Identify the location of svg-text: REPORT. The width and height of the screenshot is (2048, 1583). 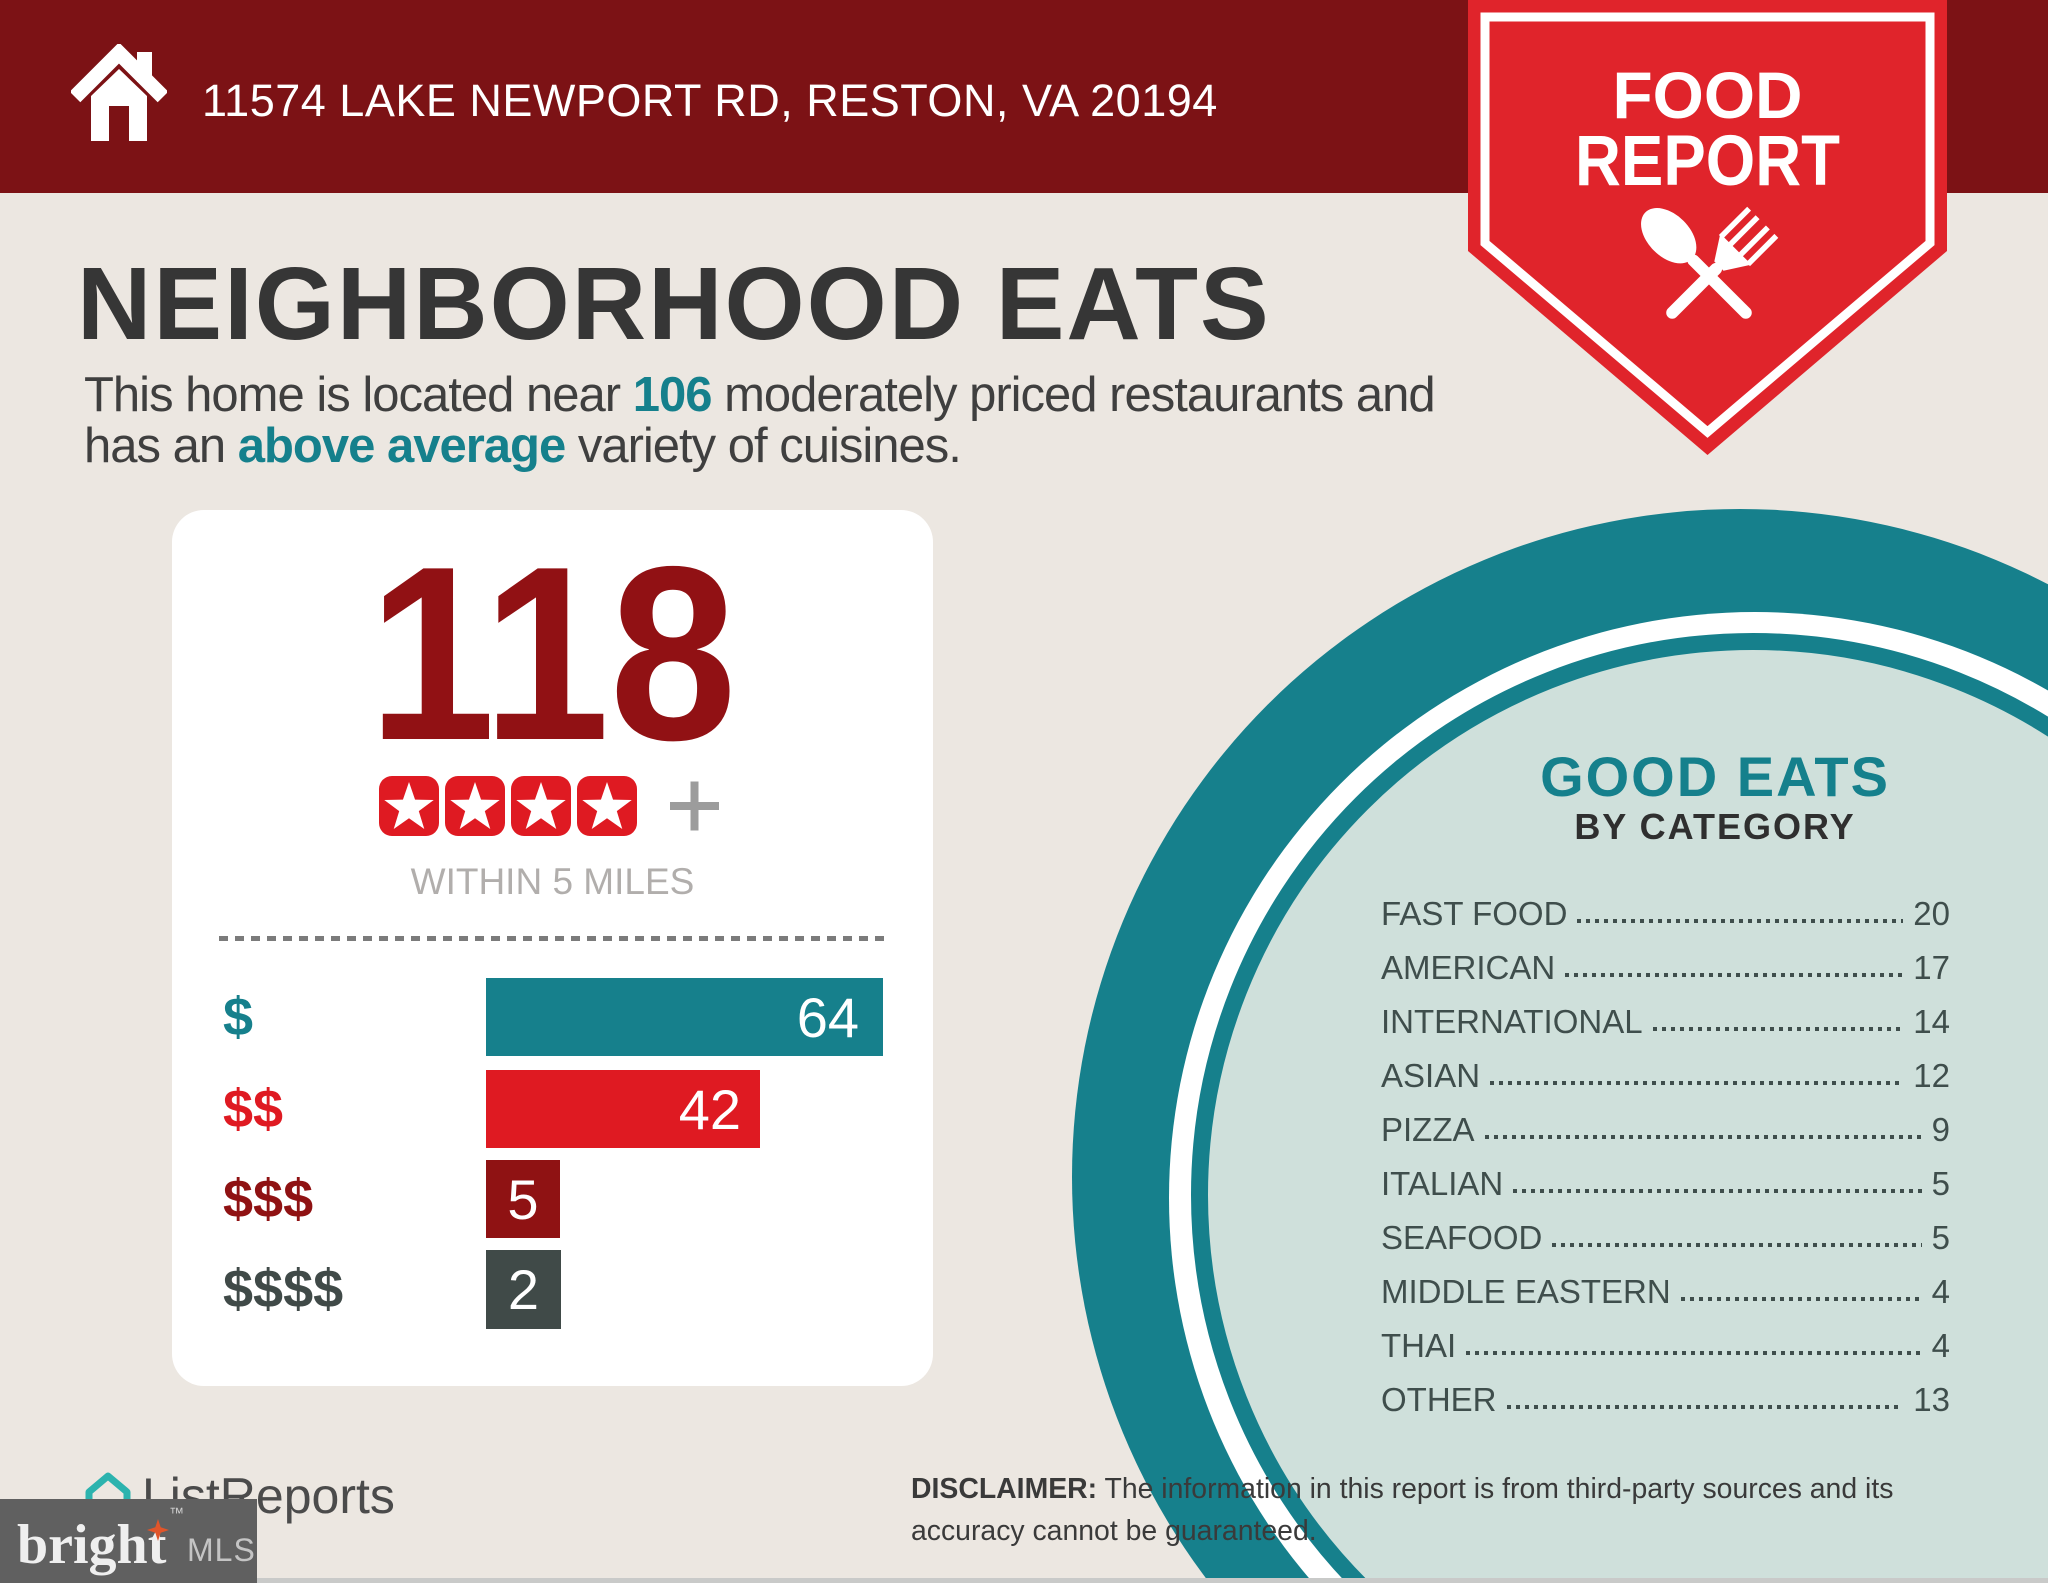
(1707, 161).